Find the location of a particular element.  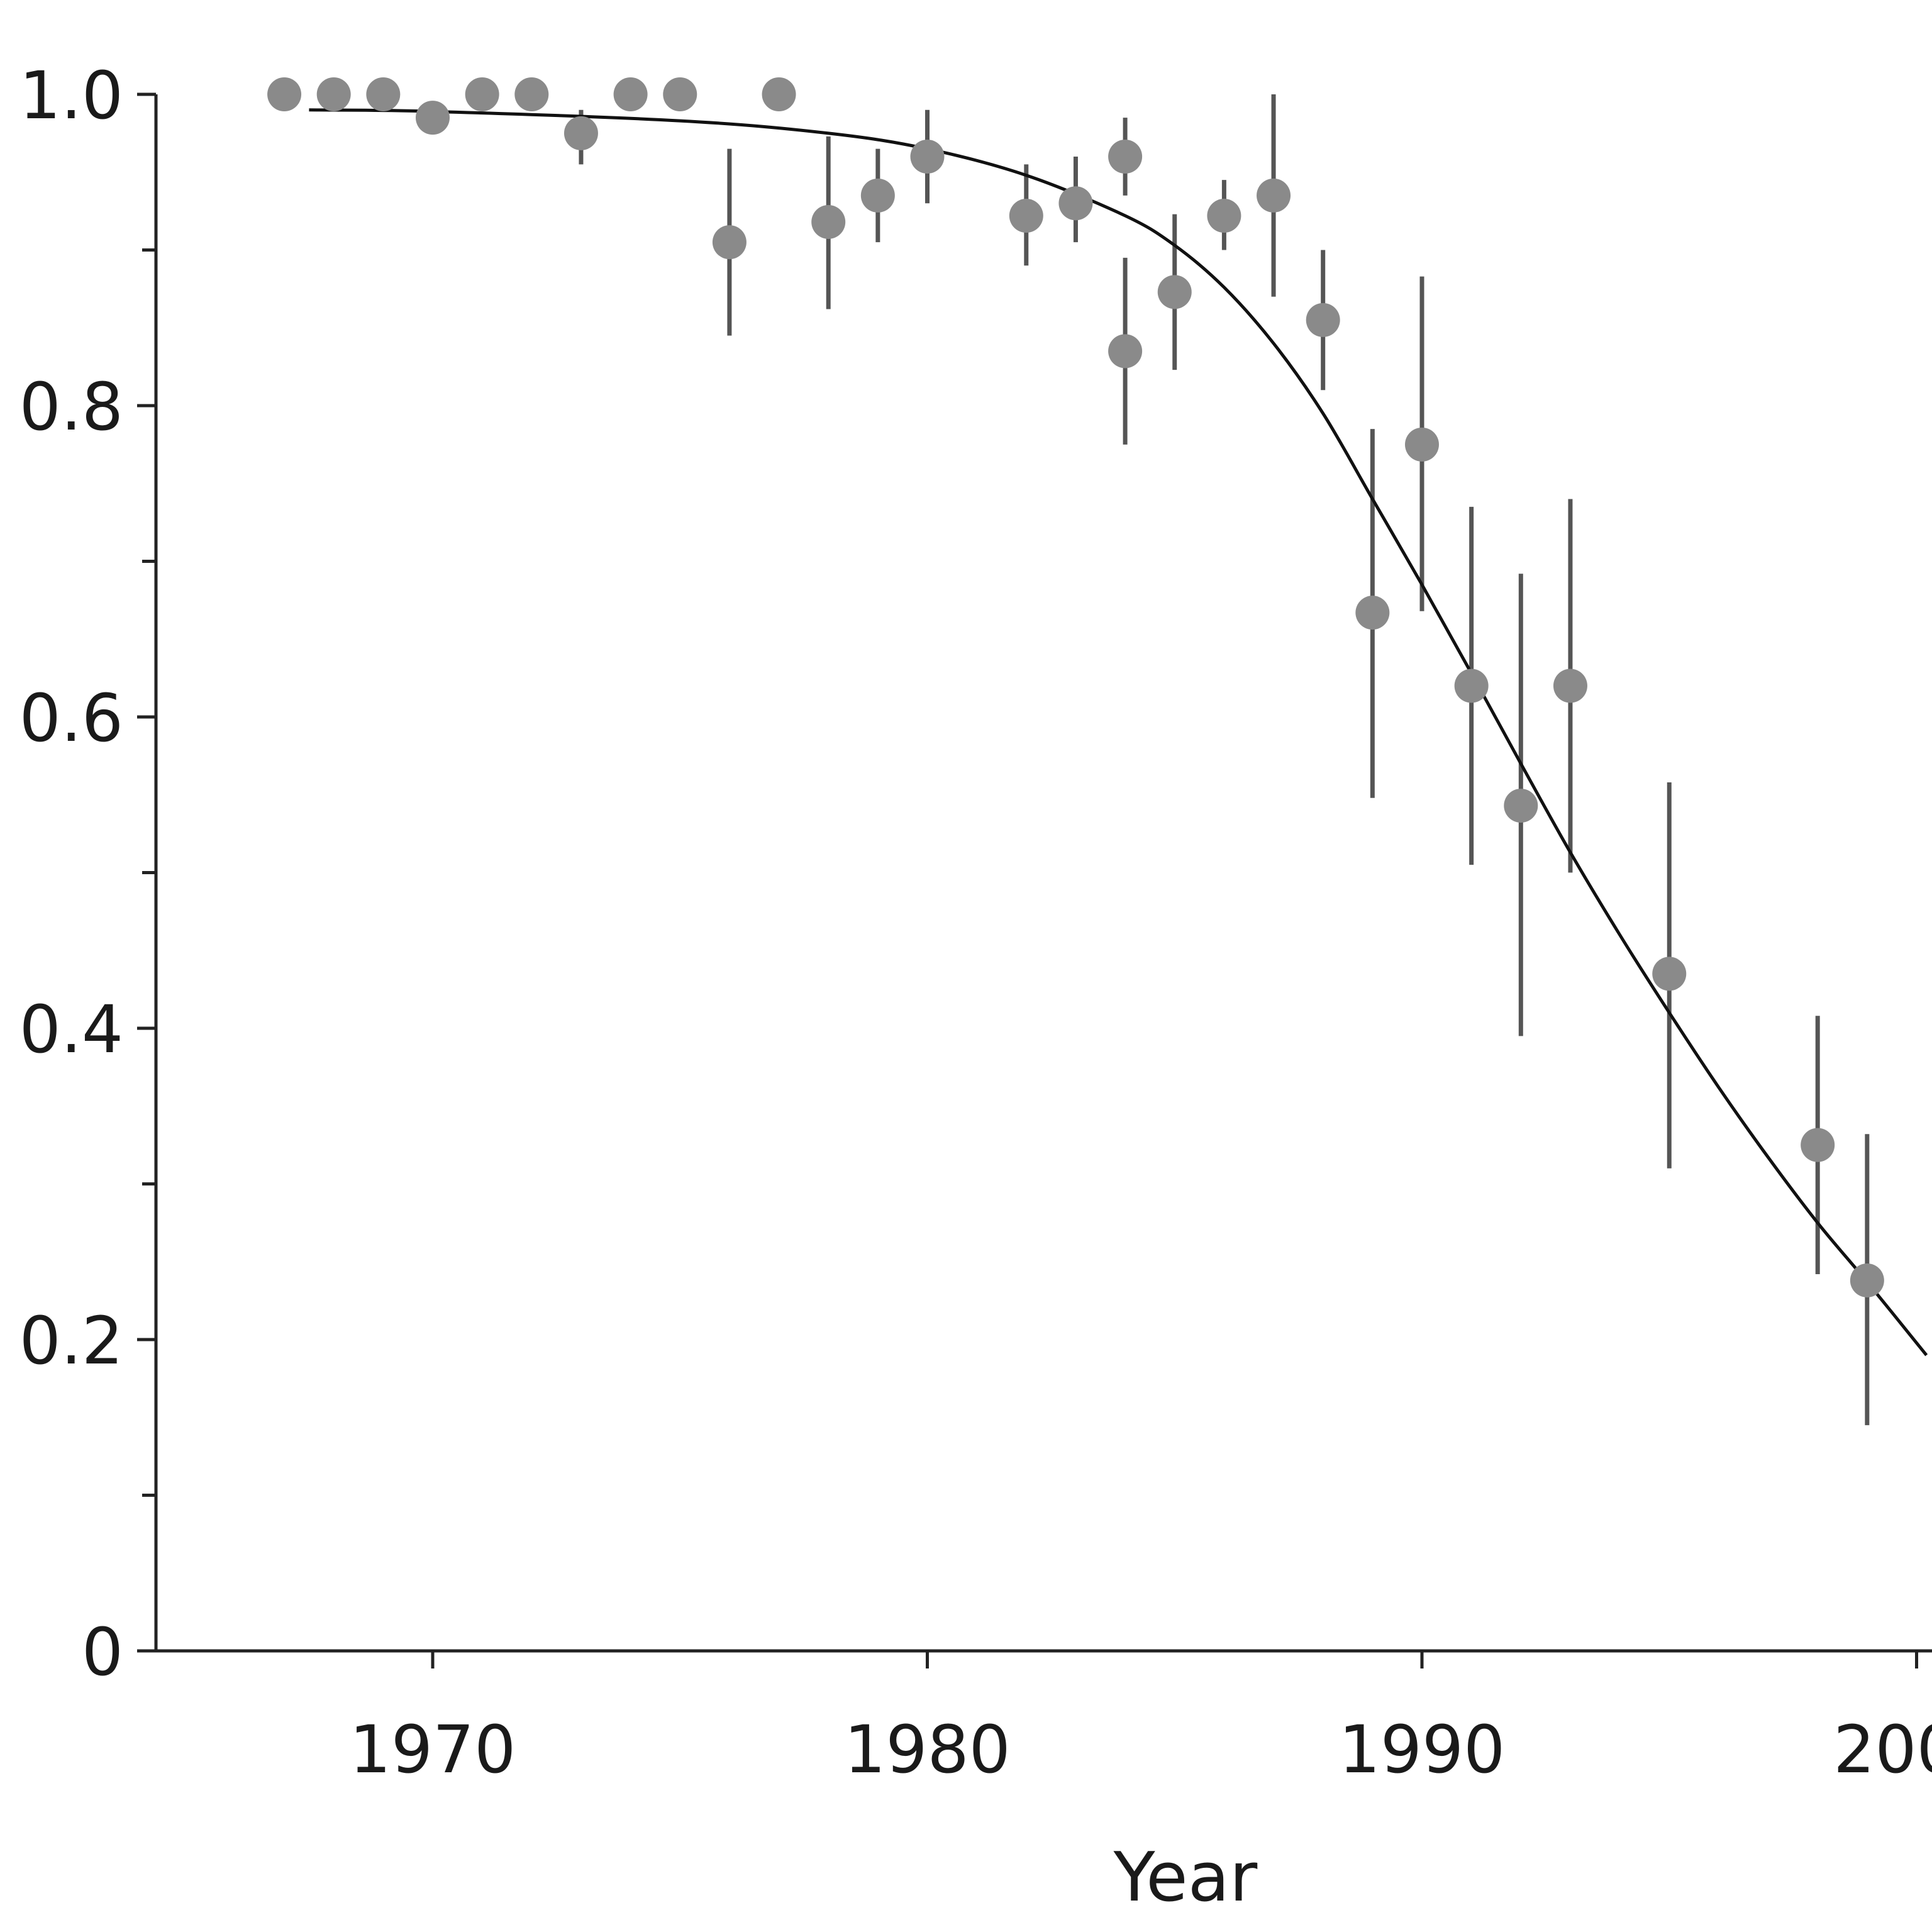

y-tick-label: 0.8 is located at coordinates (71, 407).